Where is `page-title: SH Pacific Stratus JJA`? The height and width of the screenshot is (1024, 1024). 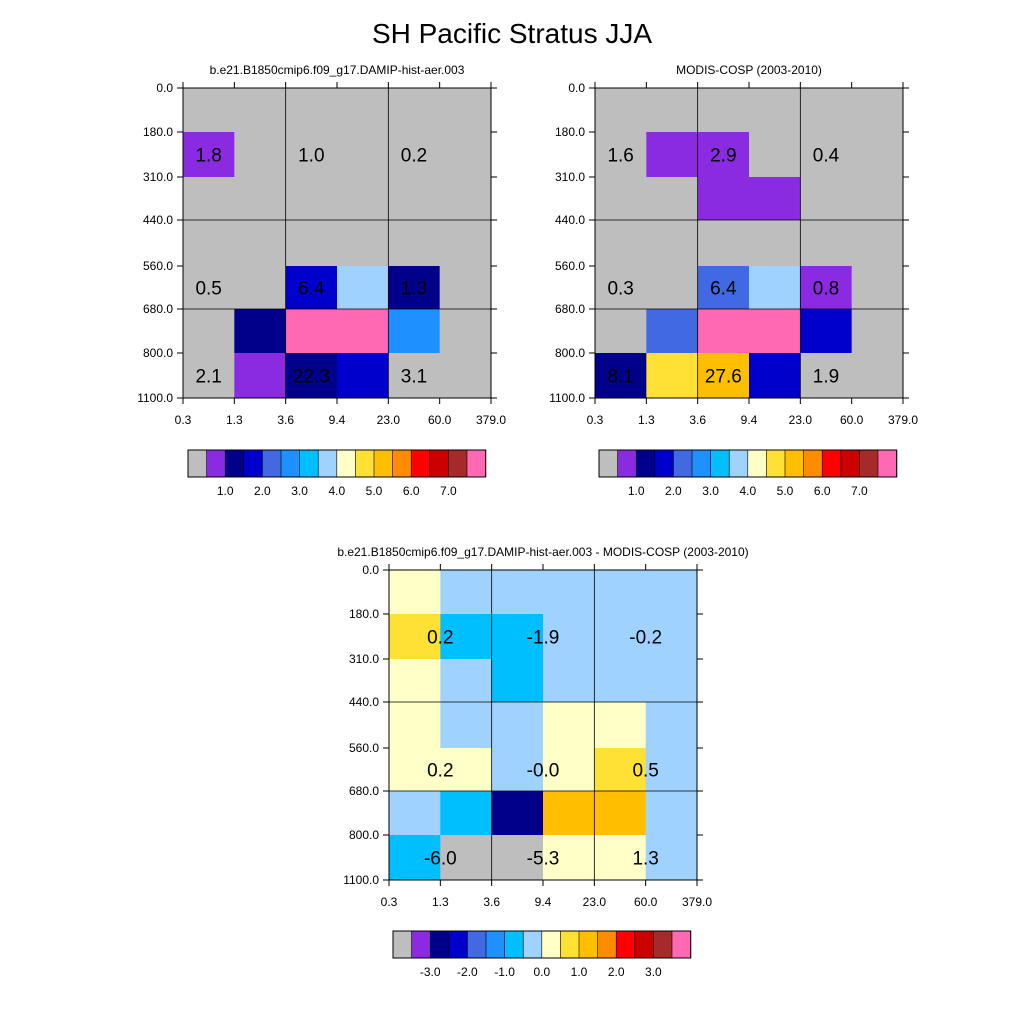
page-title: SH Pacific Stratus JJA is located at coordinates (512, 33).